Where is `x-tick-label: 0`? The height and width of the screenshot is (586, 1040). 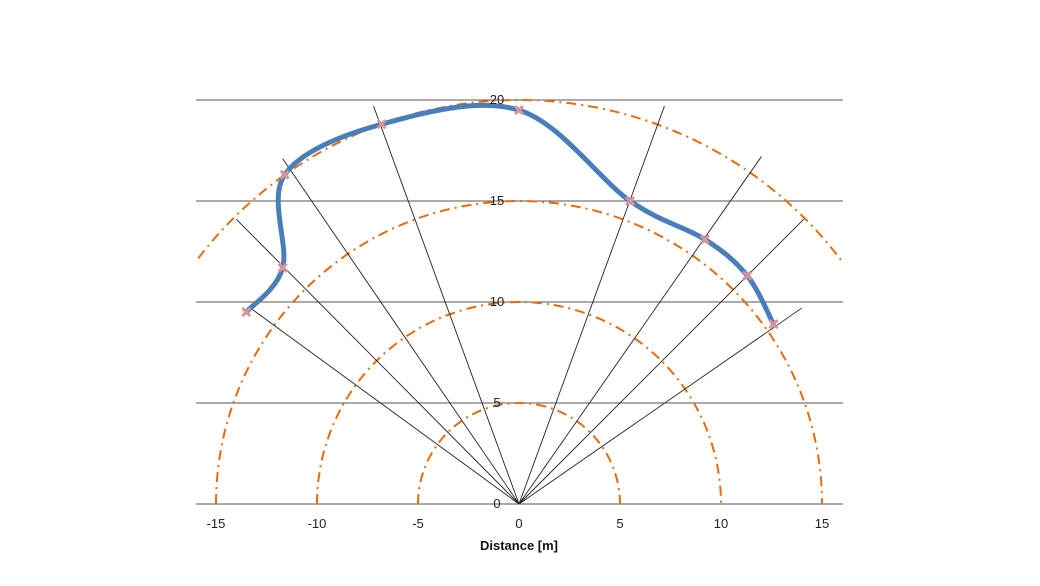 x-tick-label: 0 is located at coordinates (518, 523).